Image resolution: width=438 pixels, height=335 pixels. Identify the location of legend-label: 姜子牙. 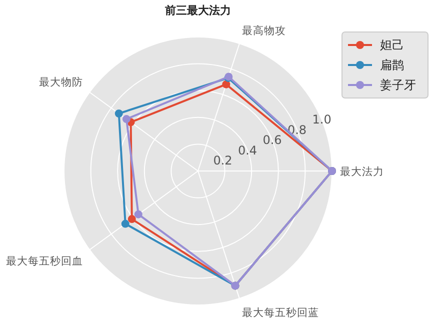
(398, 85).